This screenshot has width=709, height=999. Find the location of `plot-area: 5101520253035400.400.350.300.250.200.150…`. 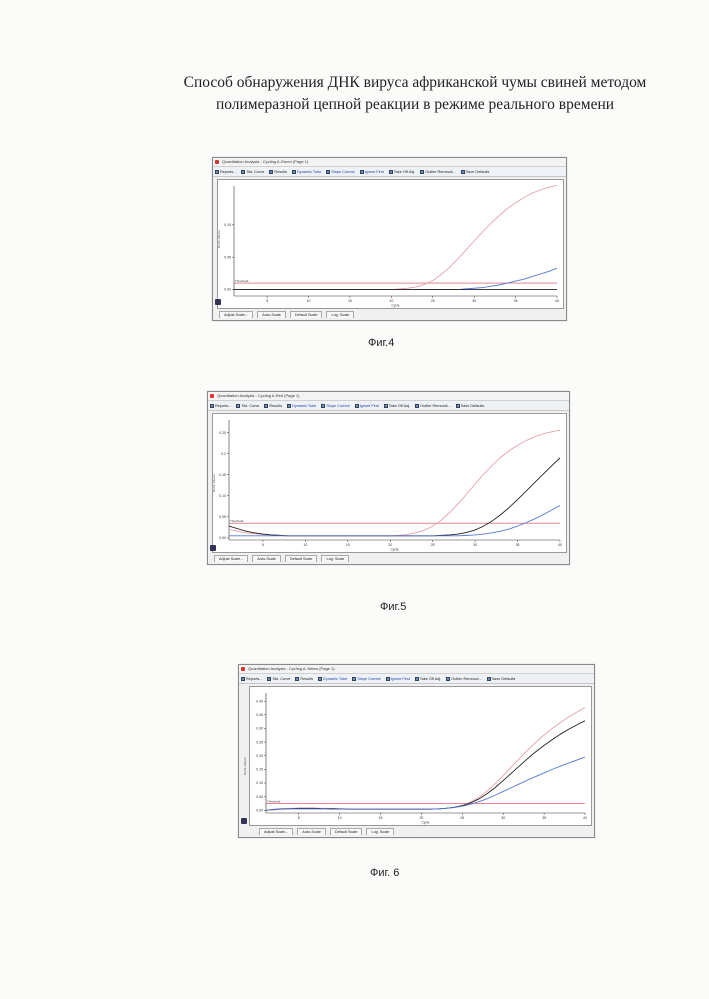

plot-area: 5101520253035400.400.350.300.250.200.150… is located at coordinates (420, 756).